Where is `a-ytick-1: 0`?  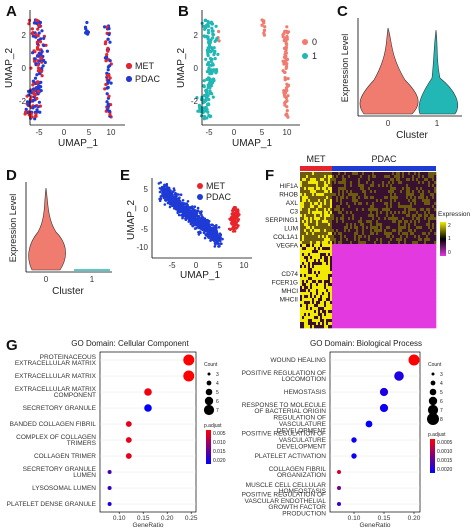 a-ytick-1: 0 is located at coordinates (24, 68).